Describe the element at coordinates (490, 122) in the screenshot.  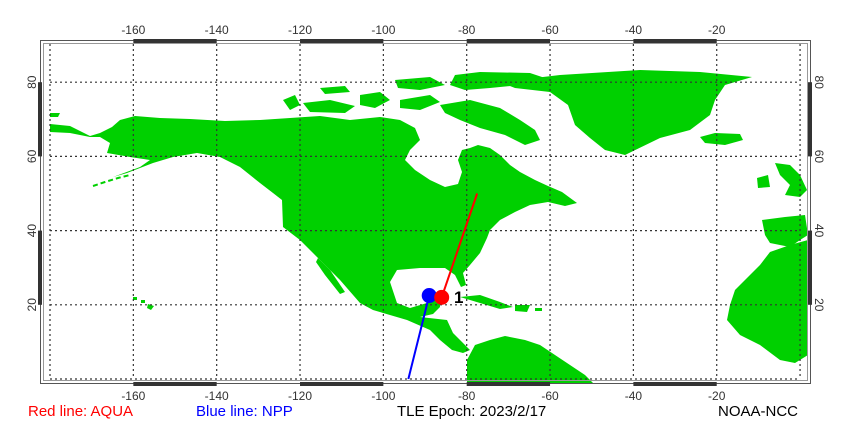
I see `baffin-island` at that location.